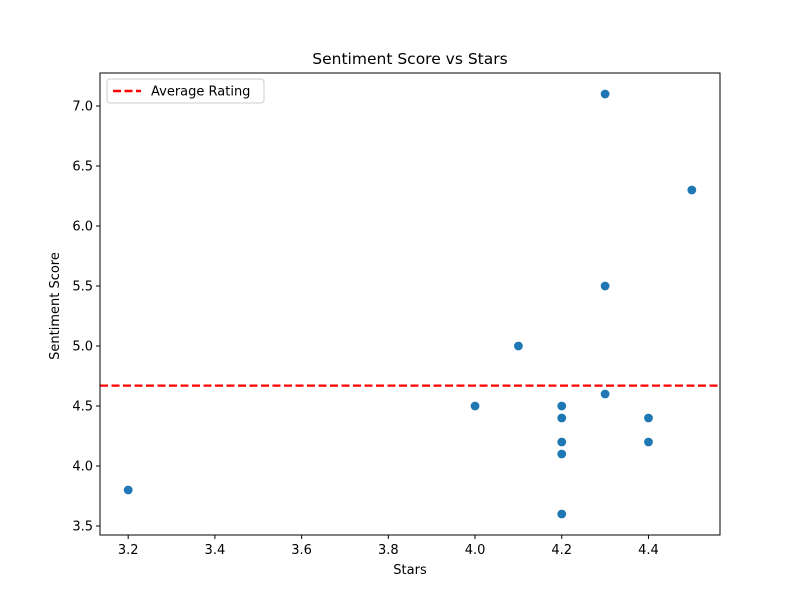 This screenshot has height=600, width=800. What do you see at coordinates (82, 407) in the screenshot?
I see `y-tick-label: 4.5` at bounding box center [82, 407].